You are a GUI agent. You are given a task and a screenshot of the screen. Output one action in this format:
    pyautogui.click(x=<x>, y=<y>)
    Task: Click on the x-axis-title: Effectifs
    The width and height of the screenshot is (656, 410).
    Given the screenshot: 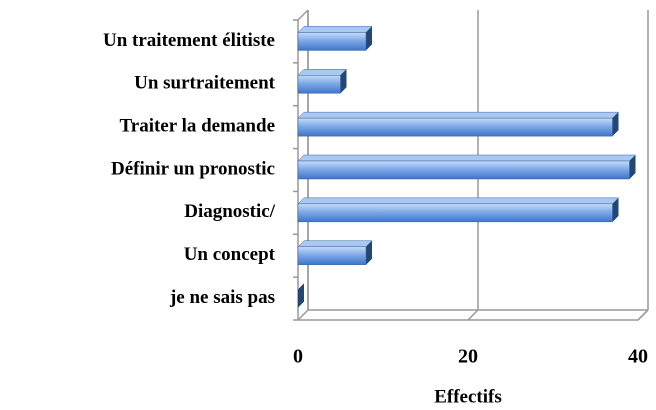 What is the action you would take?
    pyautogui.click(x=468, y=396)
    